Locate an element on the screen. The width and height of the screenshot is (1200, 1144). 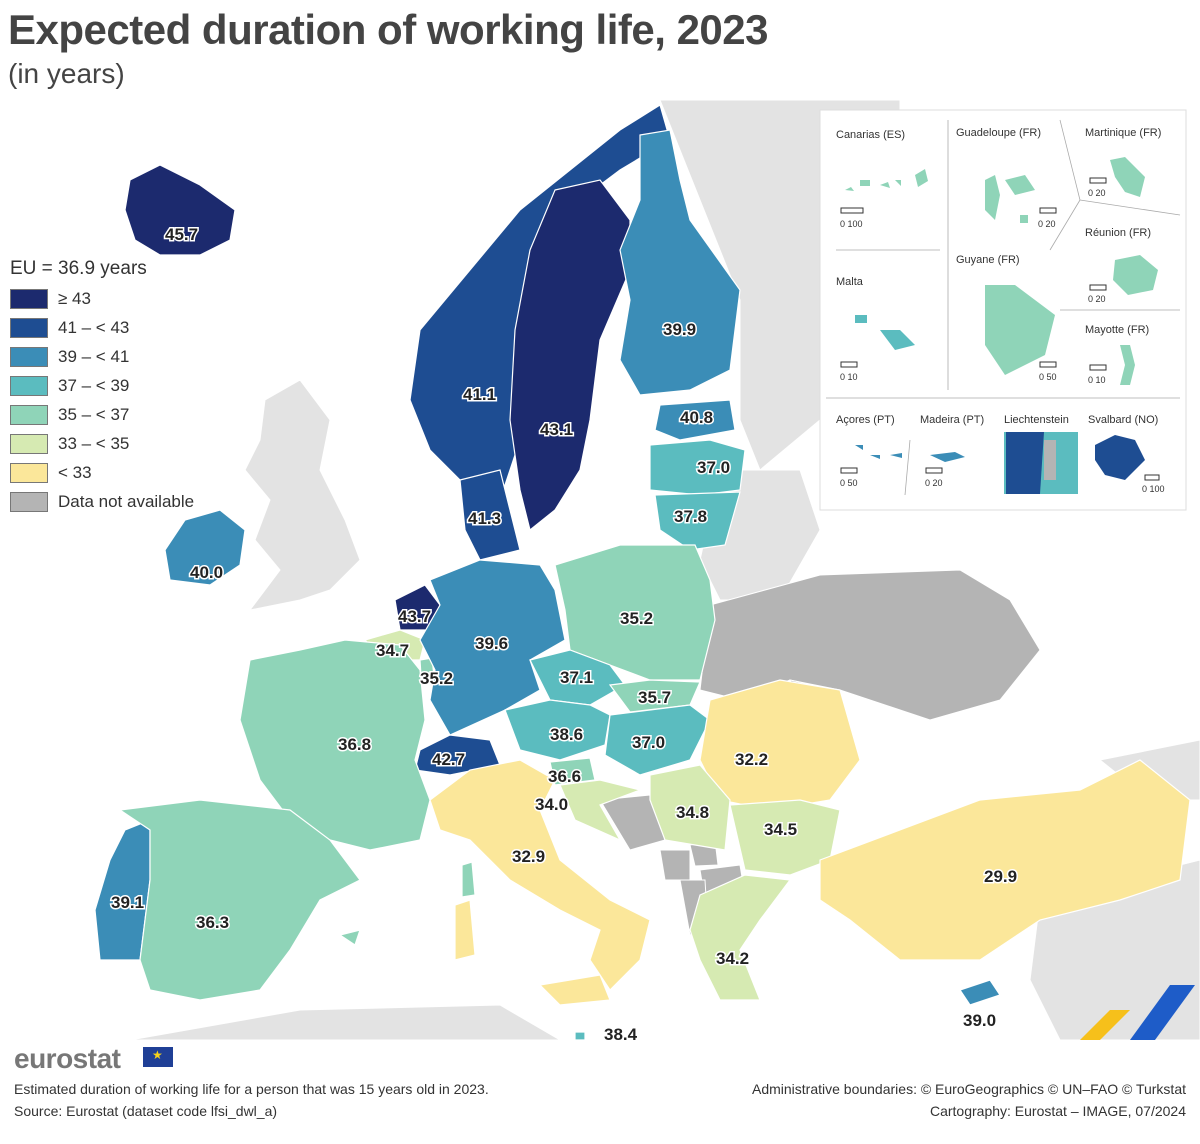
inset-acores-scale: 0 50 is located at coordinates (849, 483).